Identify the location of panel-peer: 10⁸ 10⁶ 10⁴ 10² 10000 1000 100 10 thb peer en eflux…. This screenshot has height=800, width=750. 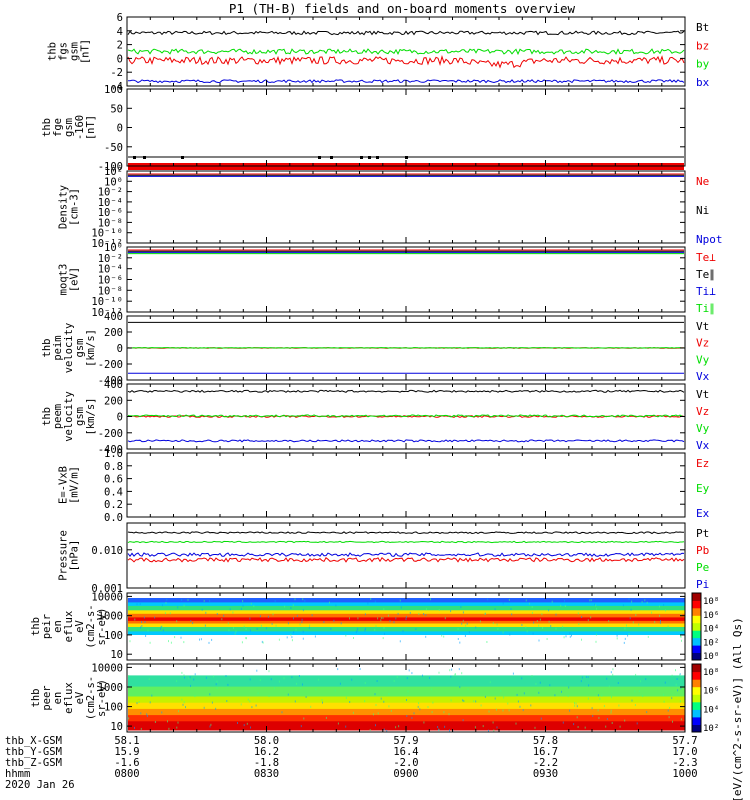
(374, 698).